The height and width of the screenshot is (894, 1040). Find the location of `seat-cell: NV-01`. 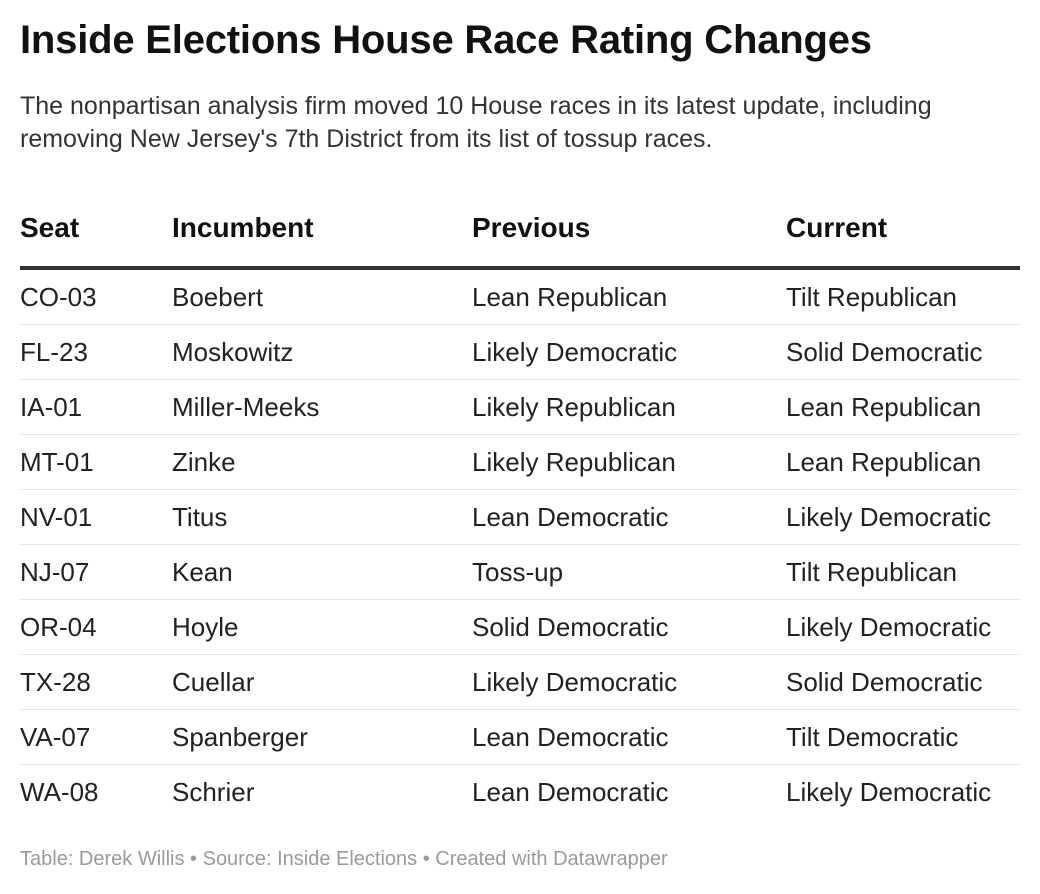

seat-cell: NV-01 is located at coordinates (56, 517).